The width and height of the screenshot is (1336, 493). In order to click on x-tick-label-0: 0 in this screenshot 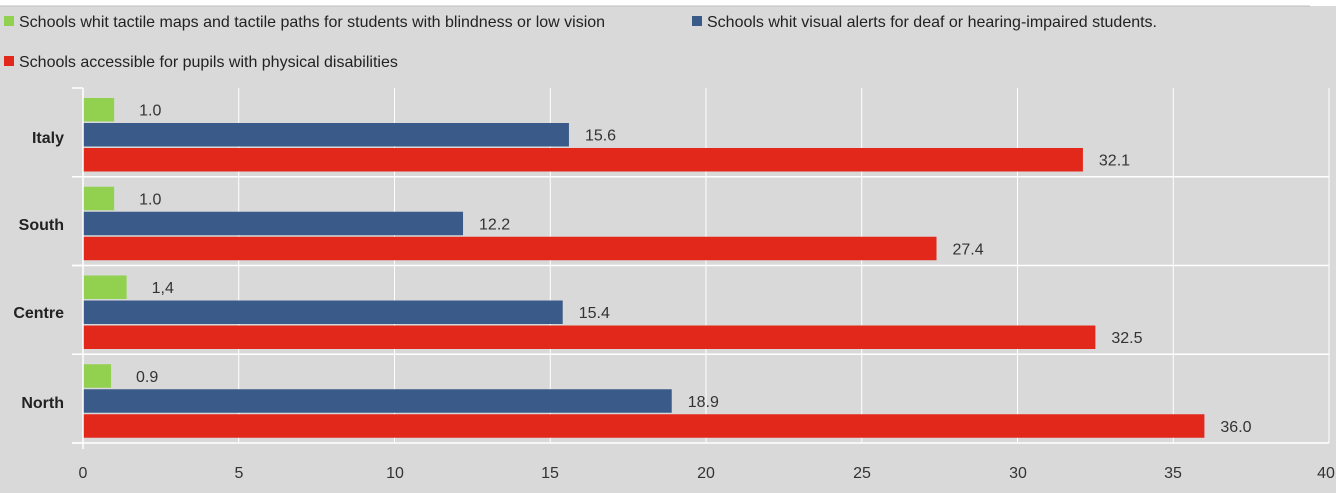, I will do `click(83, 473)`.